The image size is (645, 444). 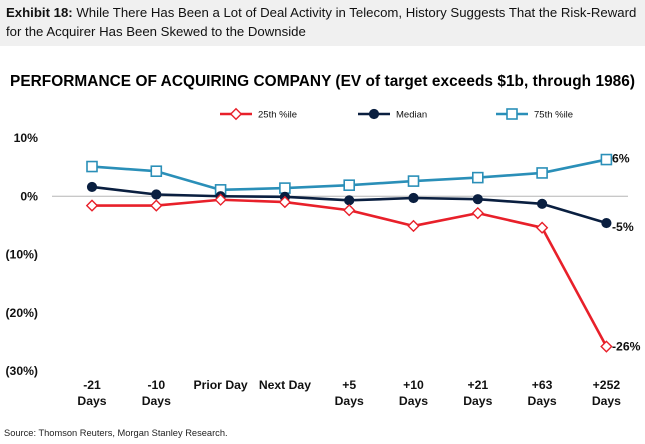 I want to click on x-tick-line: -10, so click(x=156, y=385).